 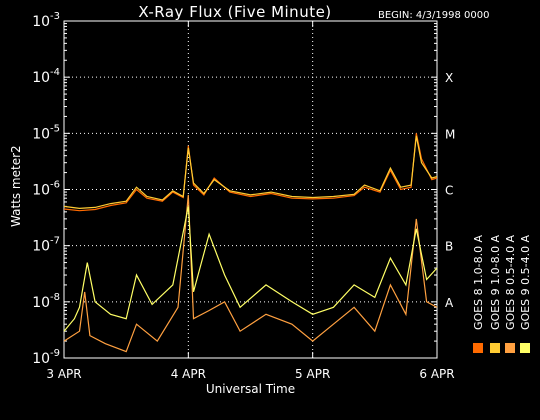 What do you see at coordinates (434, 15) in the screenshot?
I see `begin-date-label: BEGIN: 4/3/1998 0000` at bounding box center [434, 15].